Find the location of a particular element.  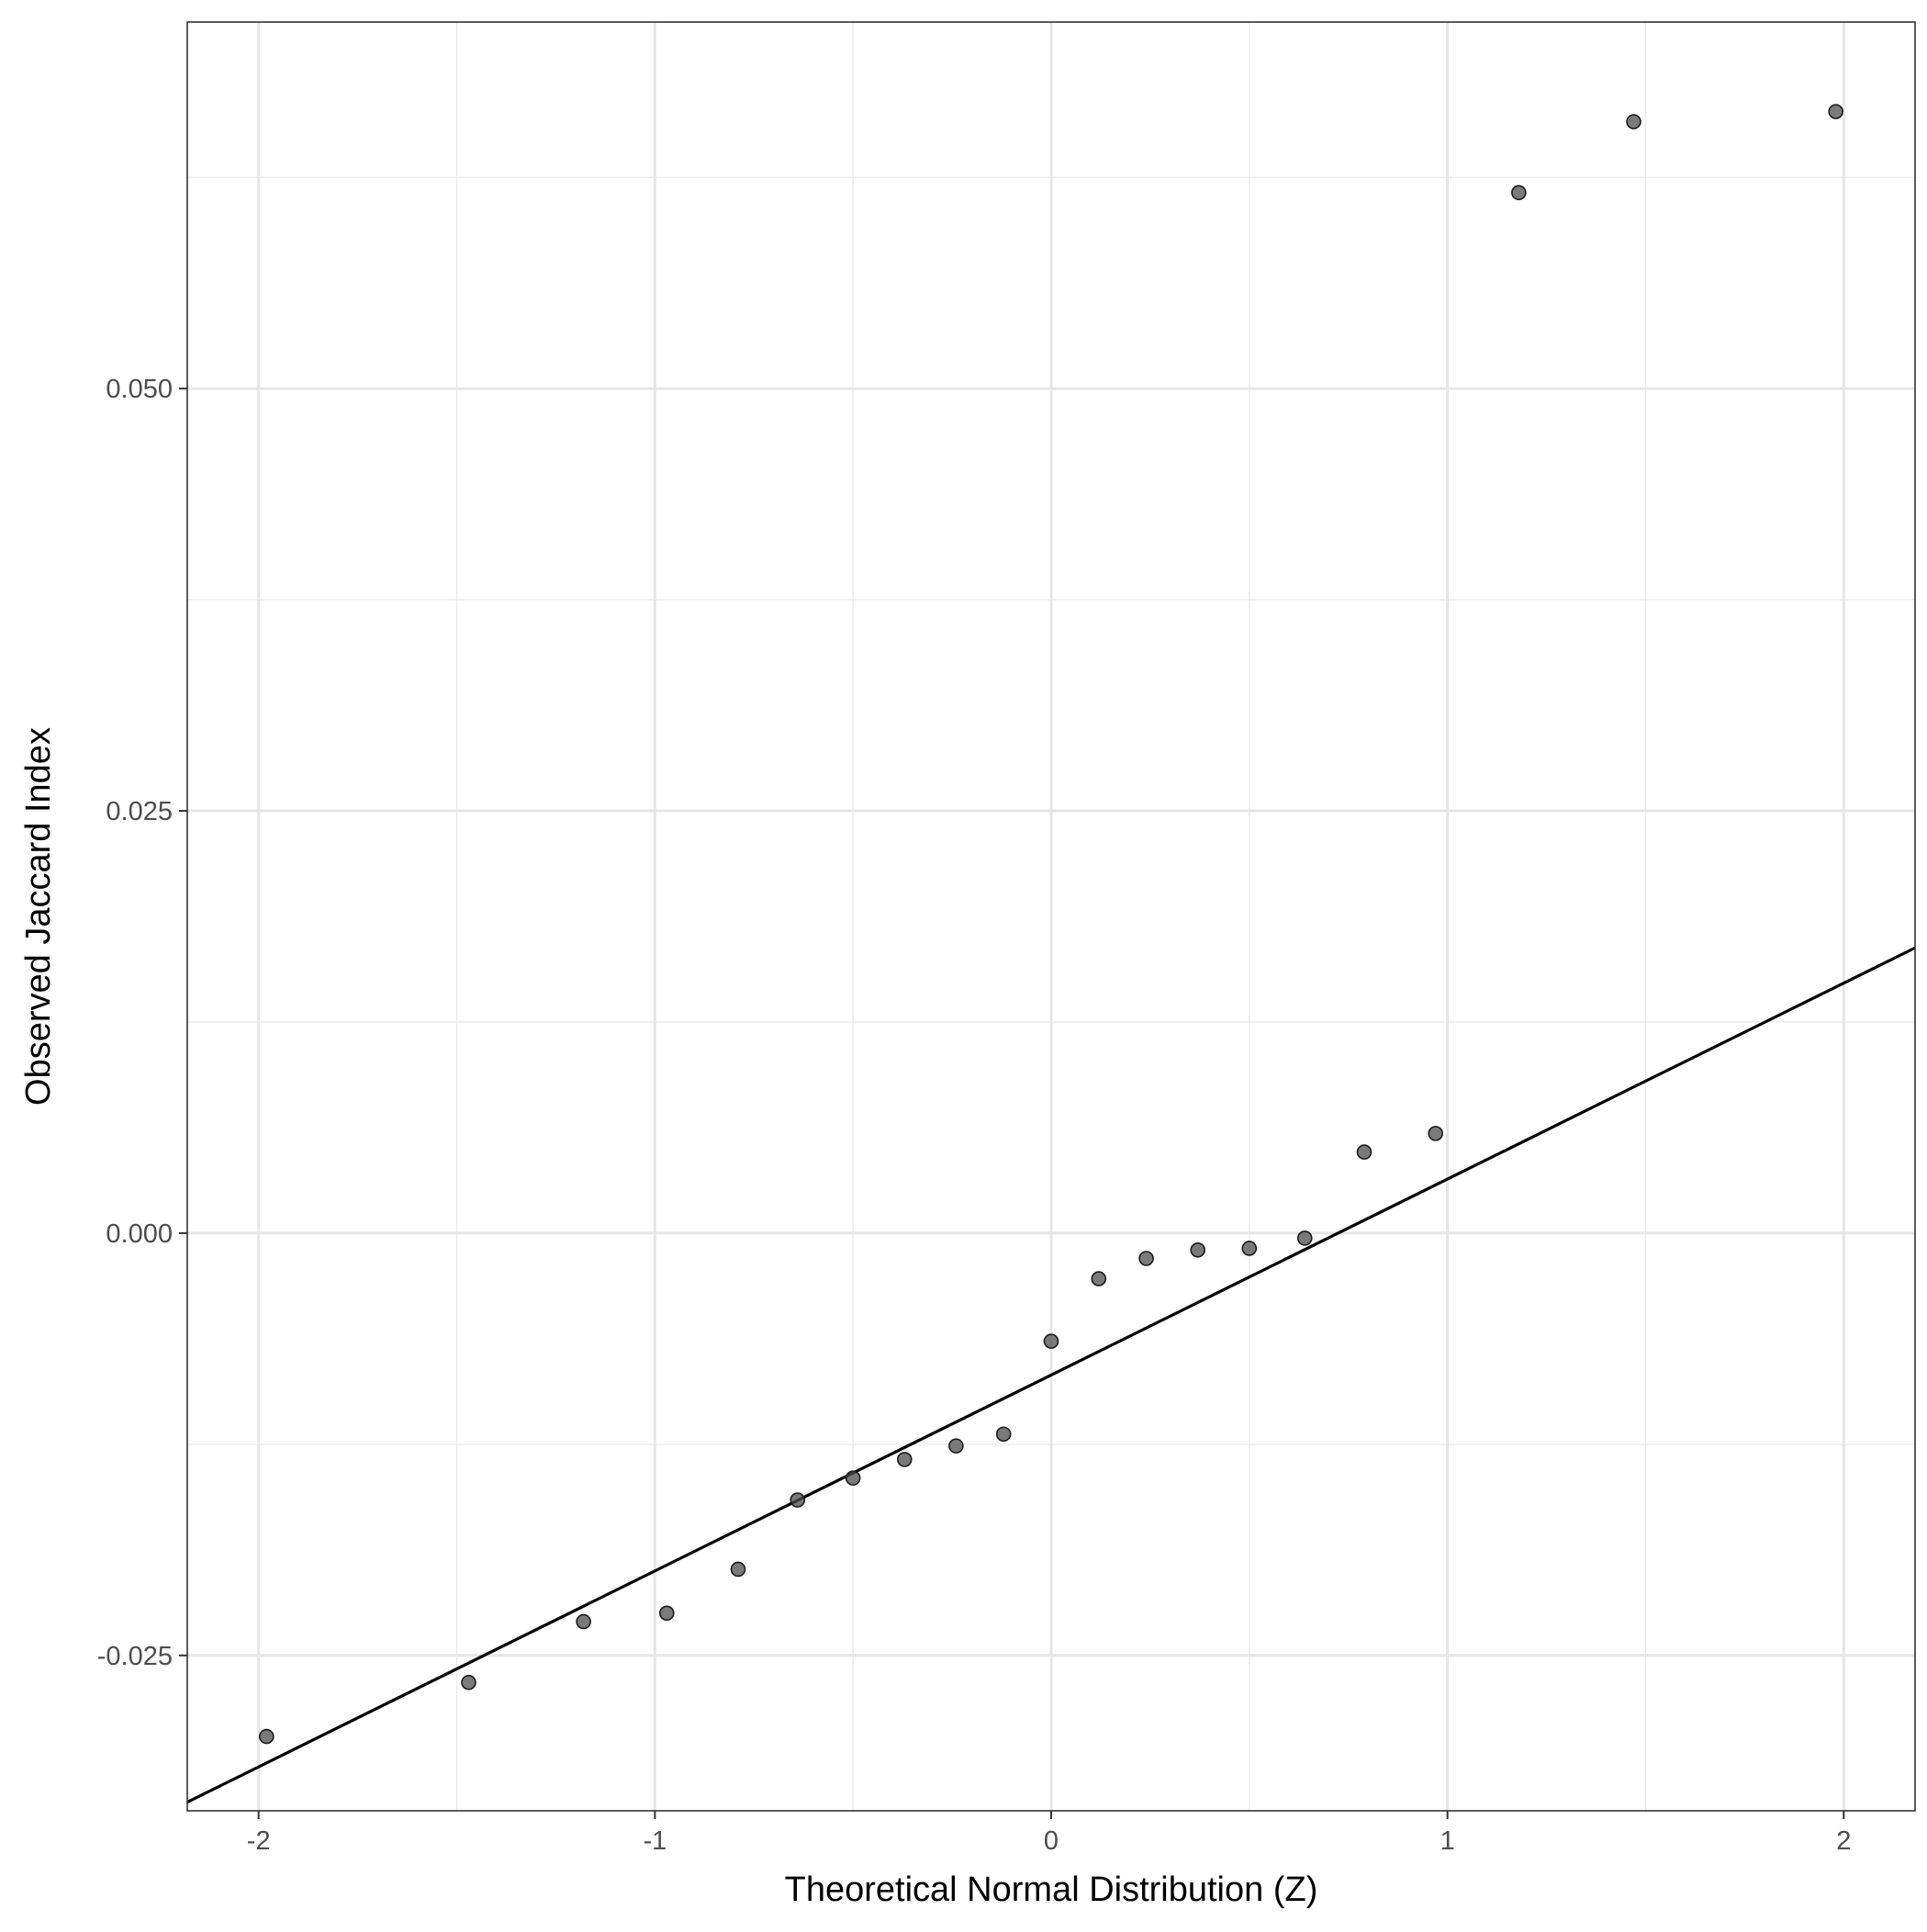

x-axis-ticks: -2 -1 0 1 2 is located at coordinates (1049, 1833).